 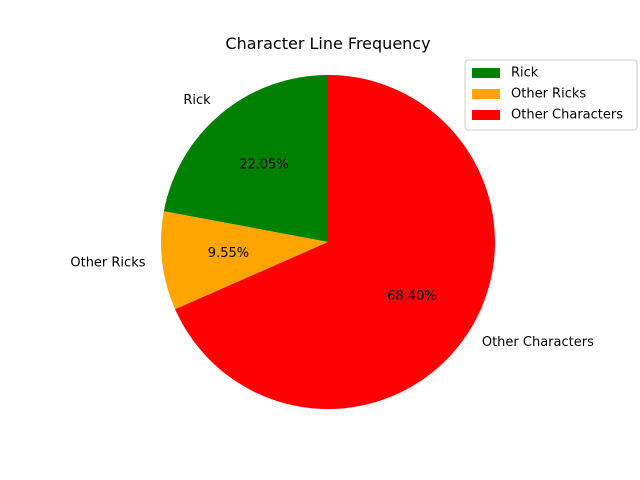 I want to click on percent-label-other-ricks: 9.55%, so click(x=228, y=253).